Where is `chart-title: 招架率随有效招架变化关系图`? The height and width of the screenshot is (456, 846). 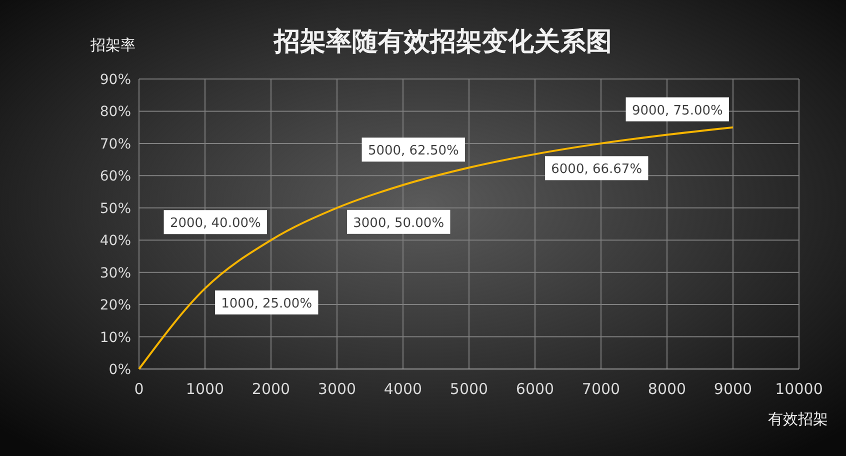 chart-title: 招架率随有效招架变化关系图 is located at coordinates (442, 42).